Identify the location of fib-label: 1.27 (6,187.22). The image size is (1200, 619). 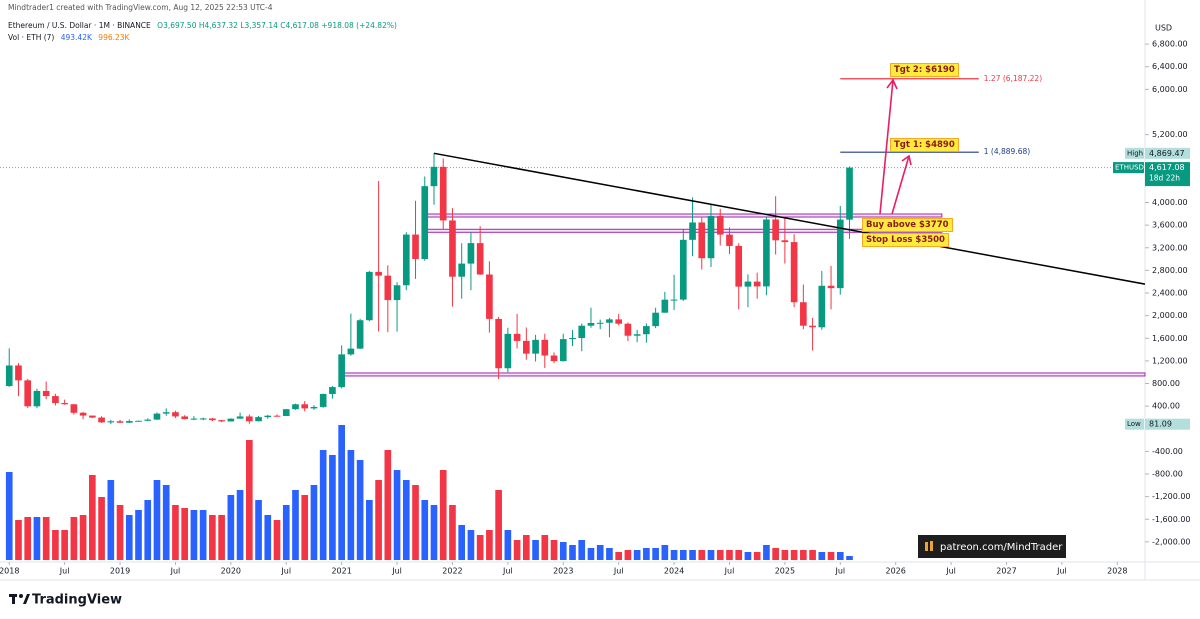
(1013, 78).